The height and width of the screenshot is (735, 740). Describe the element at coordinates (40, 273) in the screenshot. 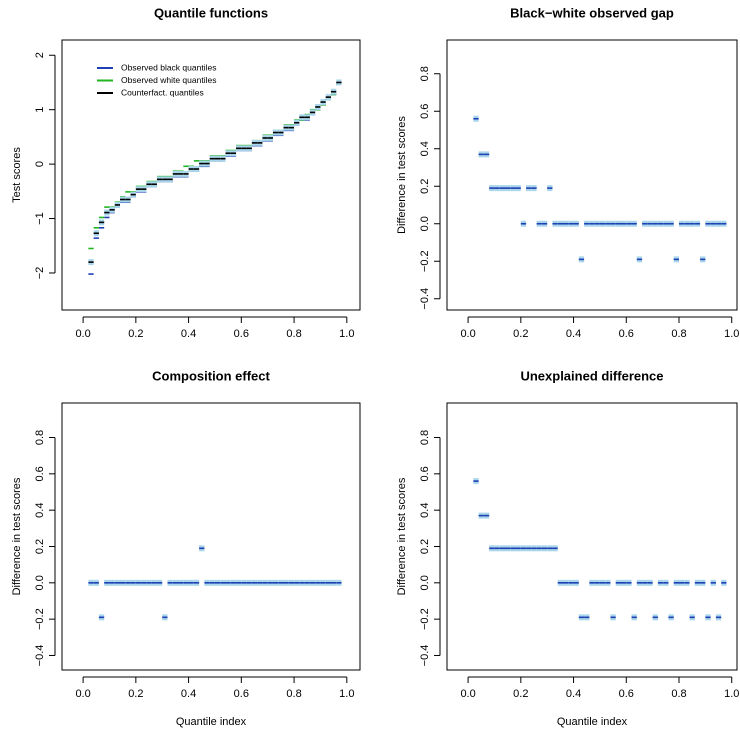

I see `y-tick-label: −2` at that location.